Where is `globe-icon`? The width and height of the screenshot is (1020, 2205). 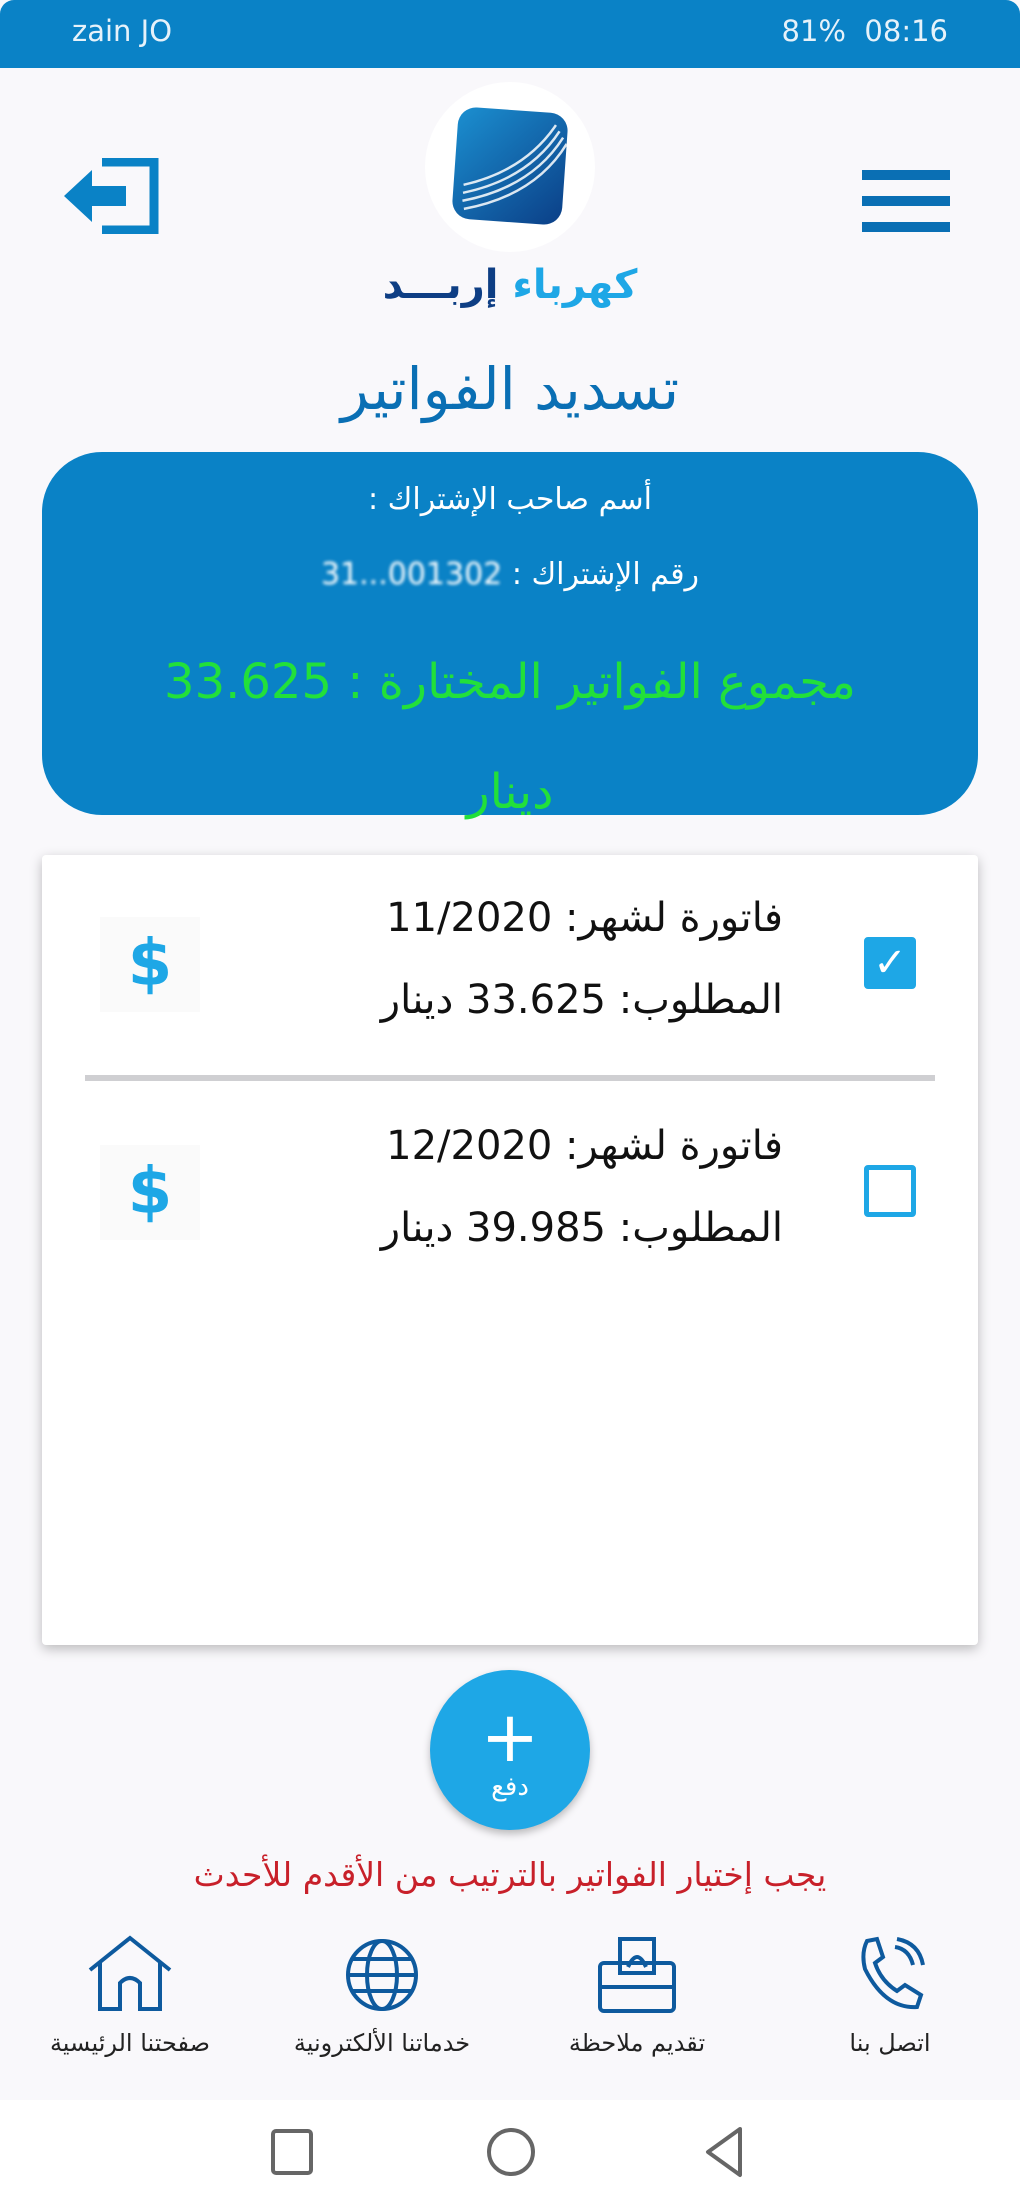 globe-icon is located at coordinates (382, 1975).